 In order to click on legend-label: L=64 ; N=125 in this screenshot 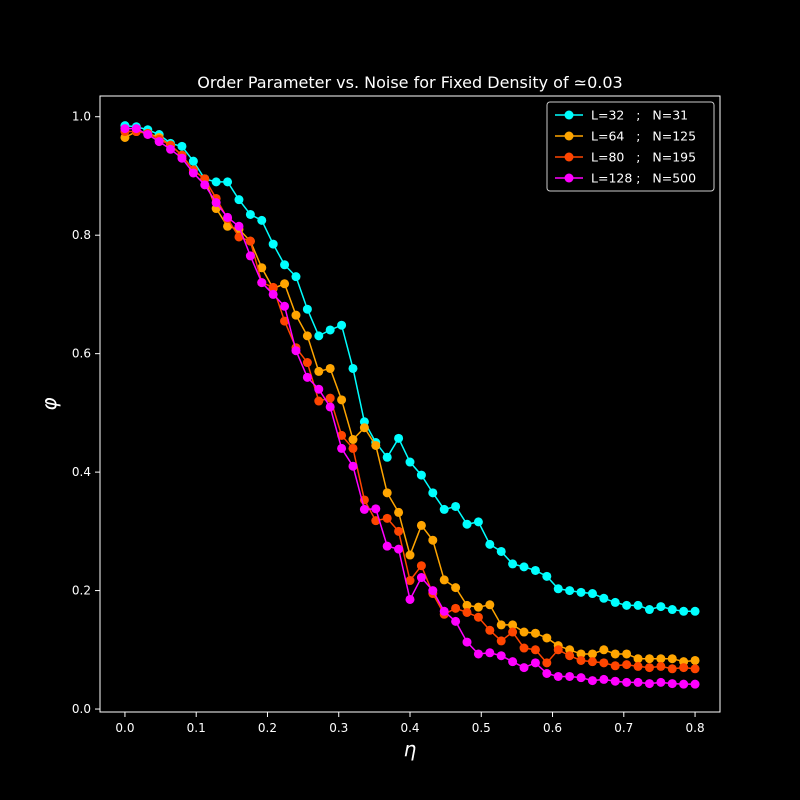, I will do `click(643, 136)`.